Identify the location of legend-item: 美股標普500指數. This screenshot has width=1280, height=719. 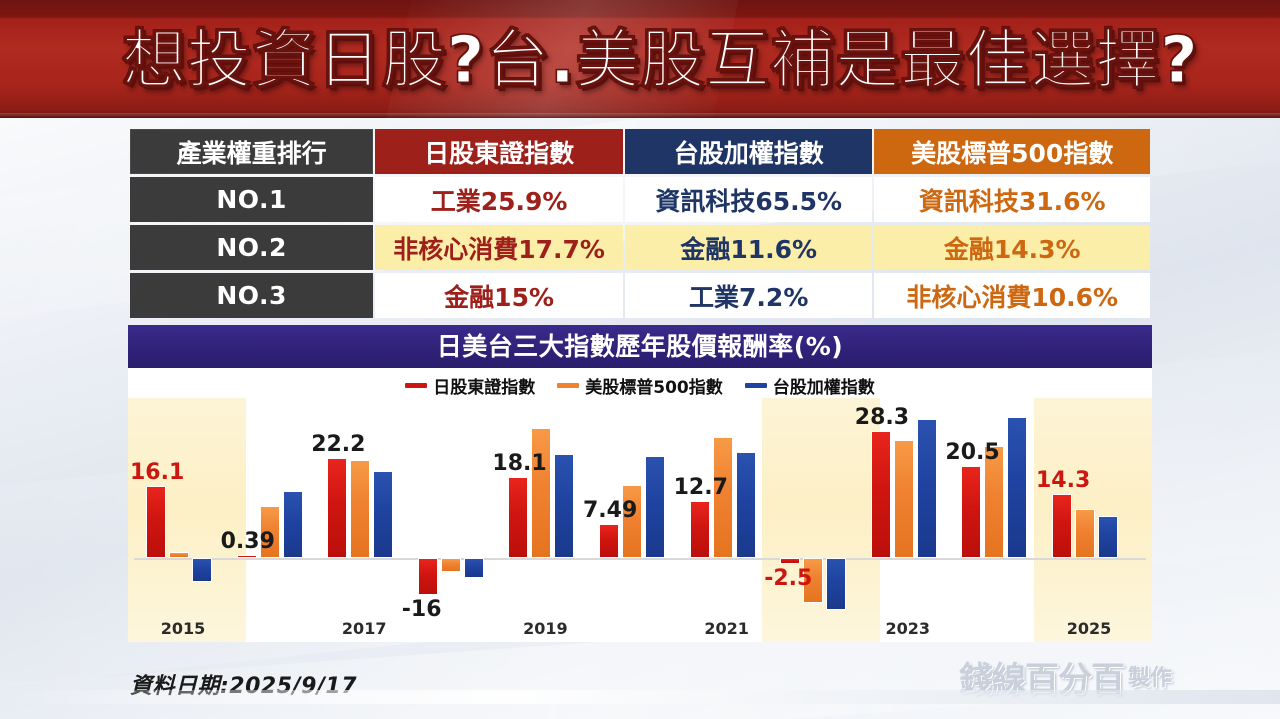
(640, 385).